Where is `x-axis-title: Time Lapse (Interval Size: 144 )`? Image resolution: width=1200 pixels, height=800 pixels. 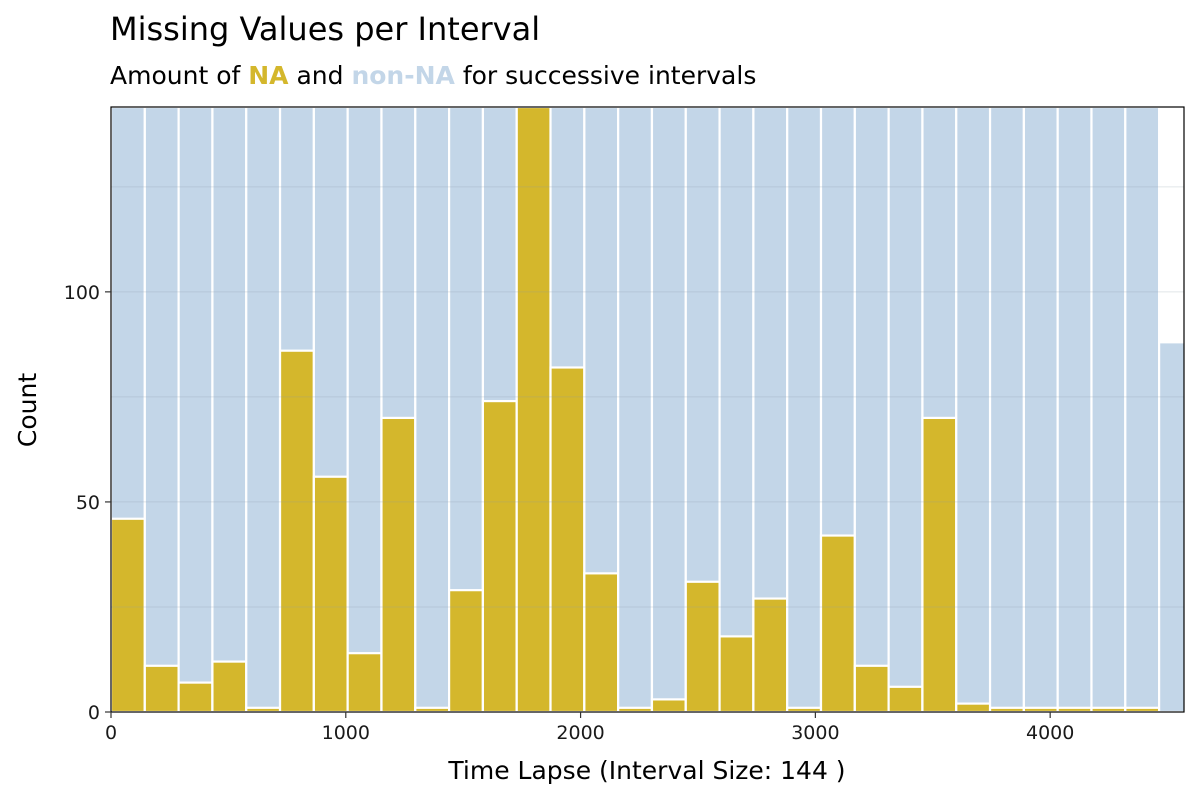
x-axis-title: Time Lapse (Interval Size: 144 ) is located at coordinates (646, 770).